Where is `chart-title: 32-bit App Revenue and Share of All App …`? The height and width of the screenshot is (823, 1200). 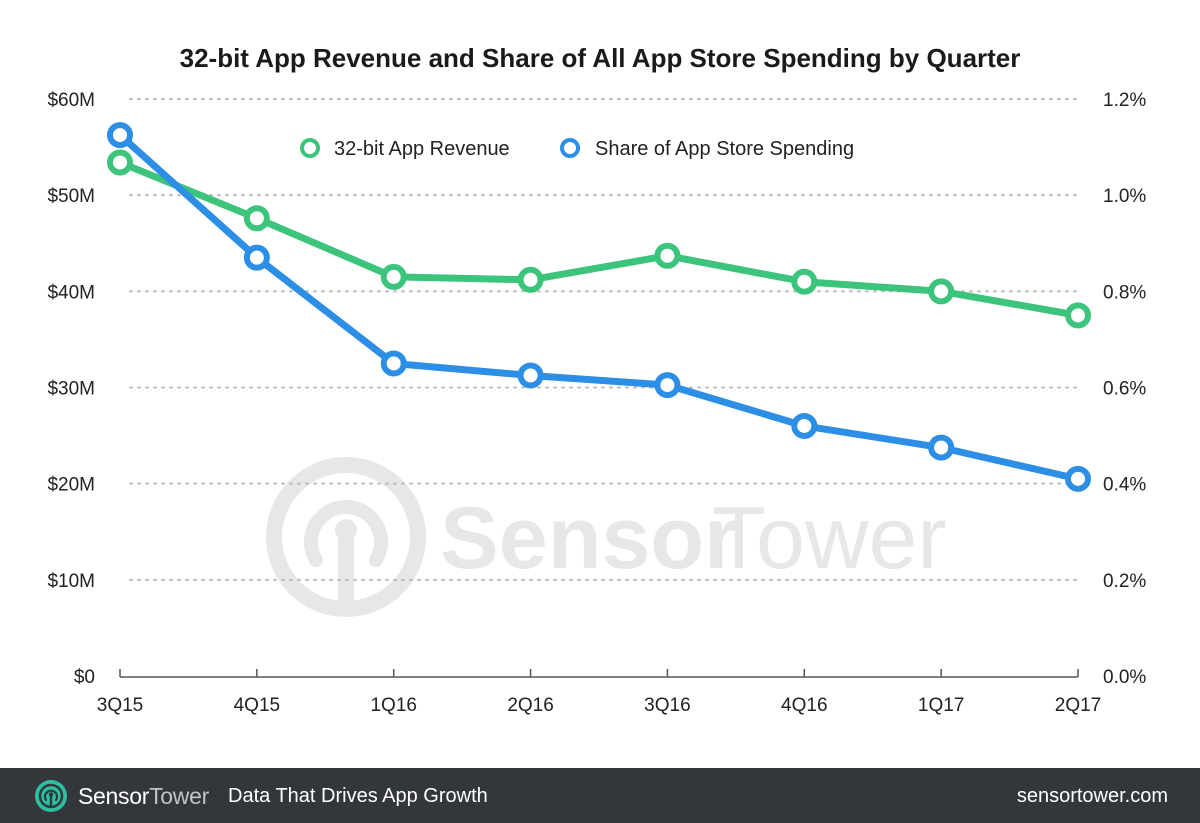
chart-title: 32-bit App Revenue and Share of All App … is located at coordinates (600, 58).